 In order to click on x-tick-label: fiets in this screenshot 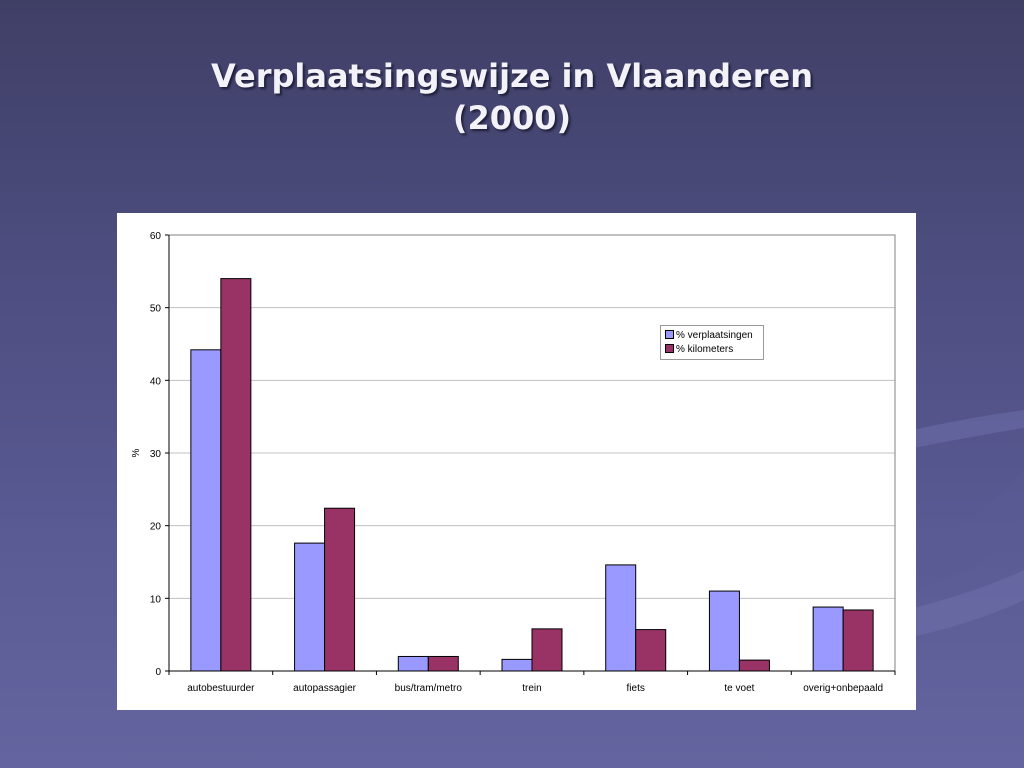, I will do `click(636, 688)`.